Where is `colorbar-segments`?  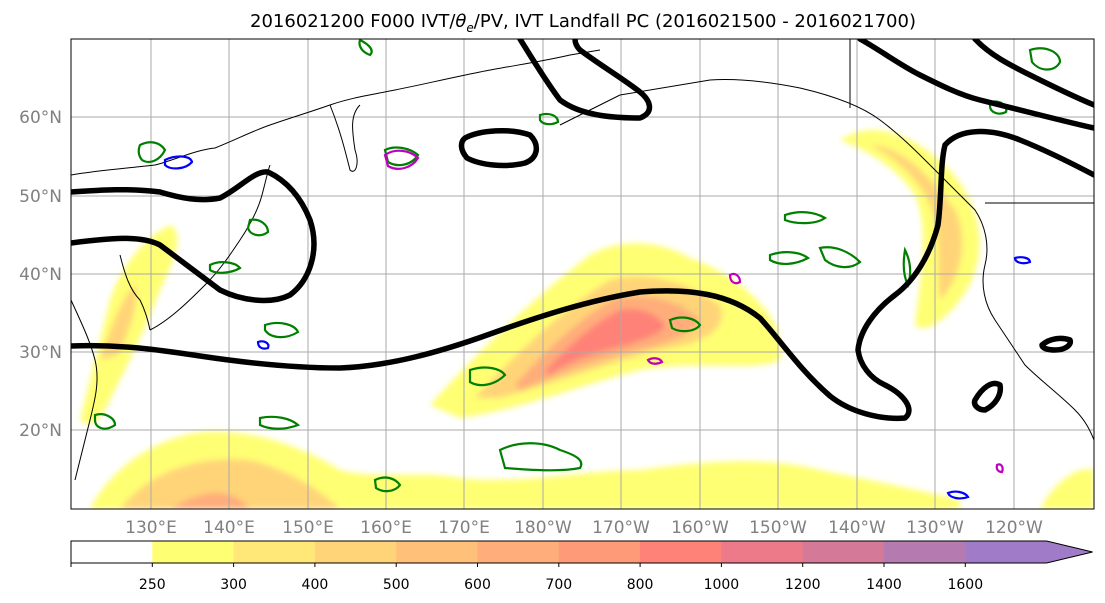 colorbar-segments is located at coordinates (581, 552).